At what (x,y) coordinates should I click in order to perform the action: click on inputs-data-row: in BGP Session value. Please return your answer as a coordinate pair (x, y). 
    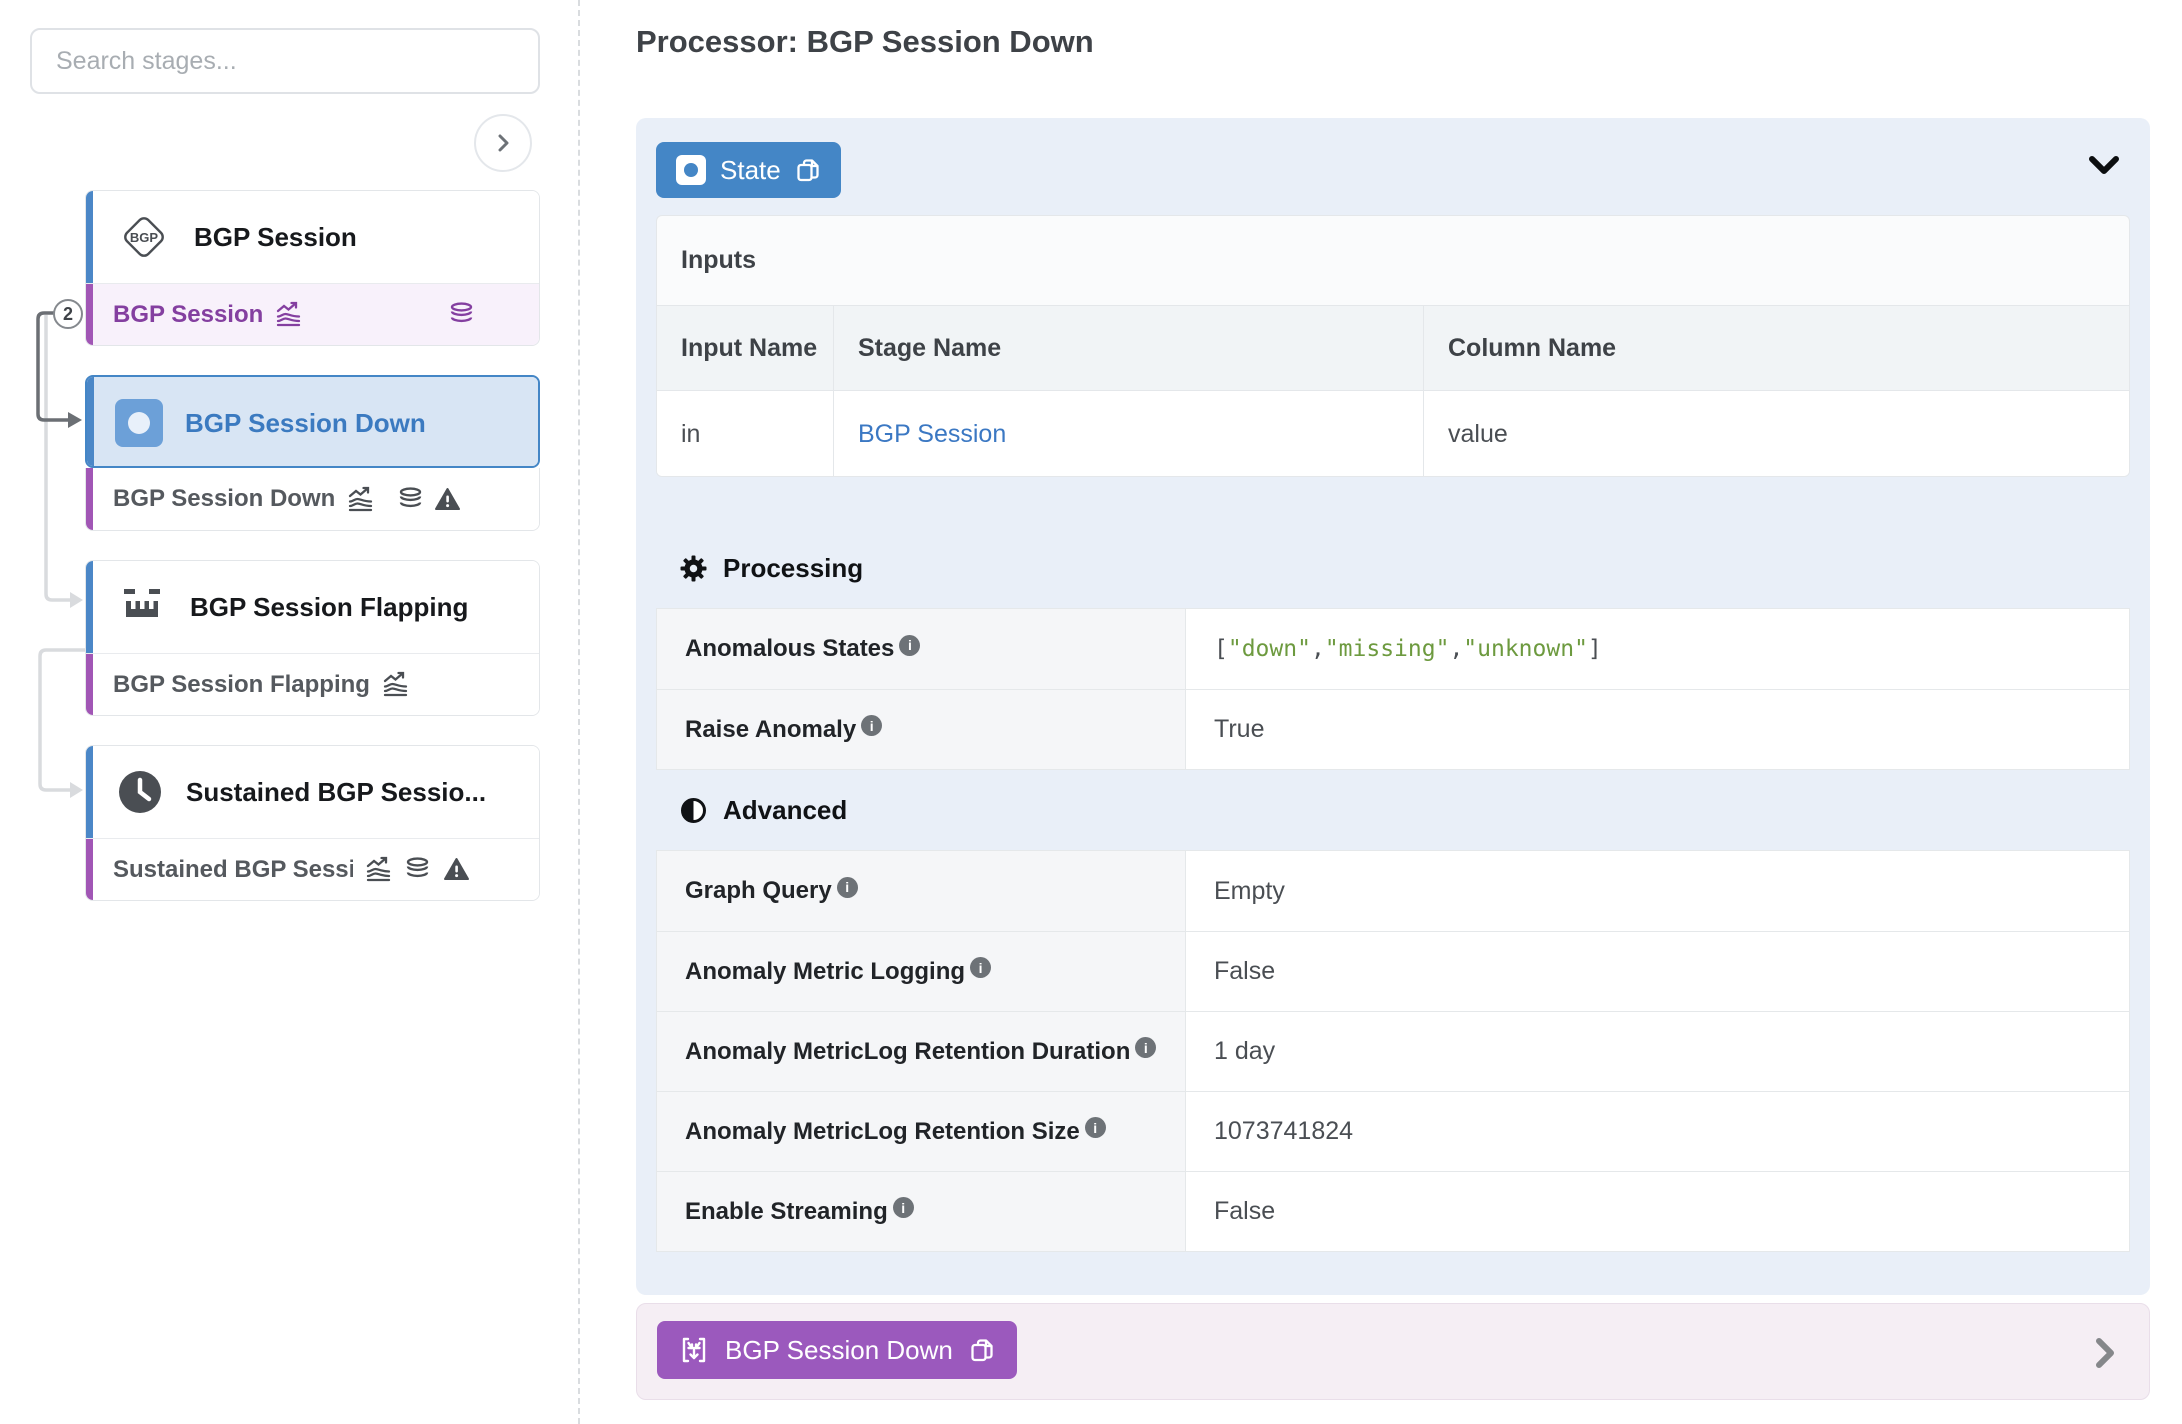
    Looking at the image, I should click on (1393, 433).